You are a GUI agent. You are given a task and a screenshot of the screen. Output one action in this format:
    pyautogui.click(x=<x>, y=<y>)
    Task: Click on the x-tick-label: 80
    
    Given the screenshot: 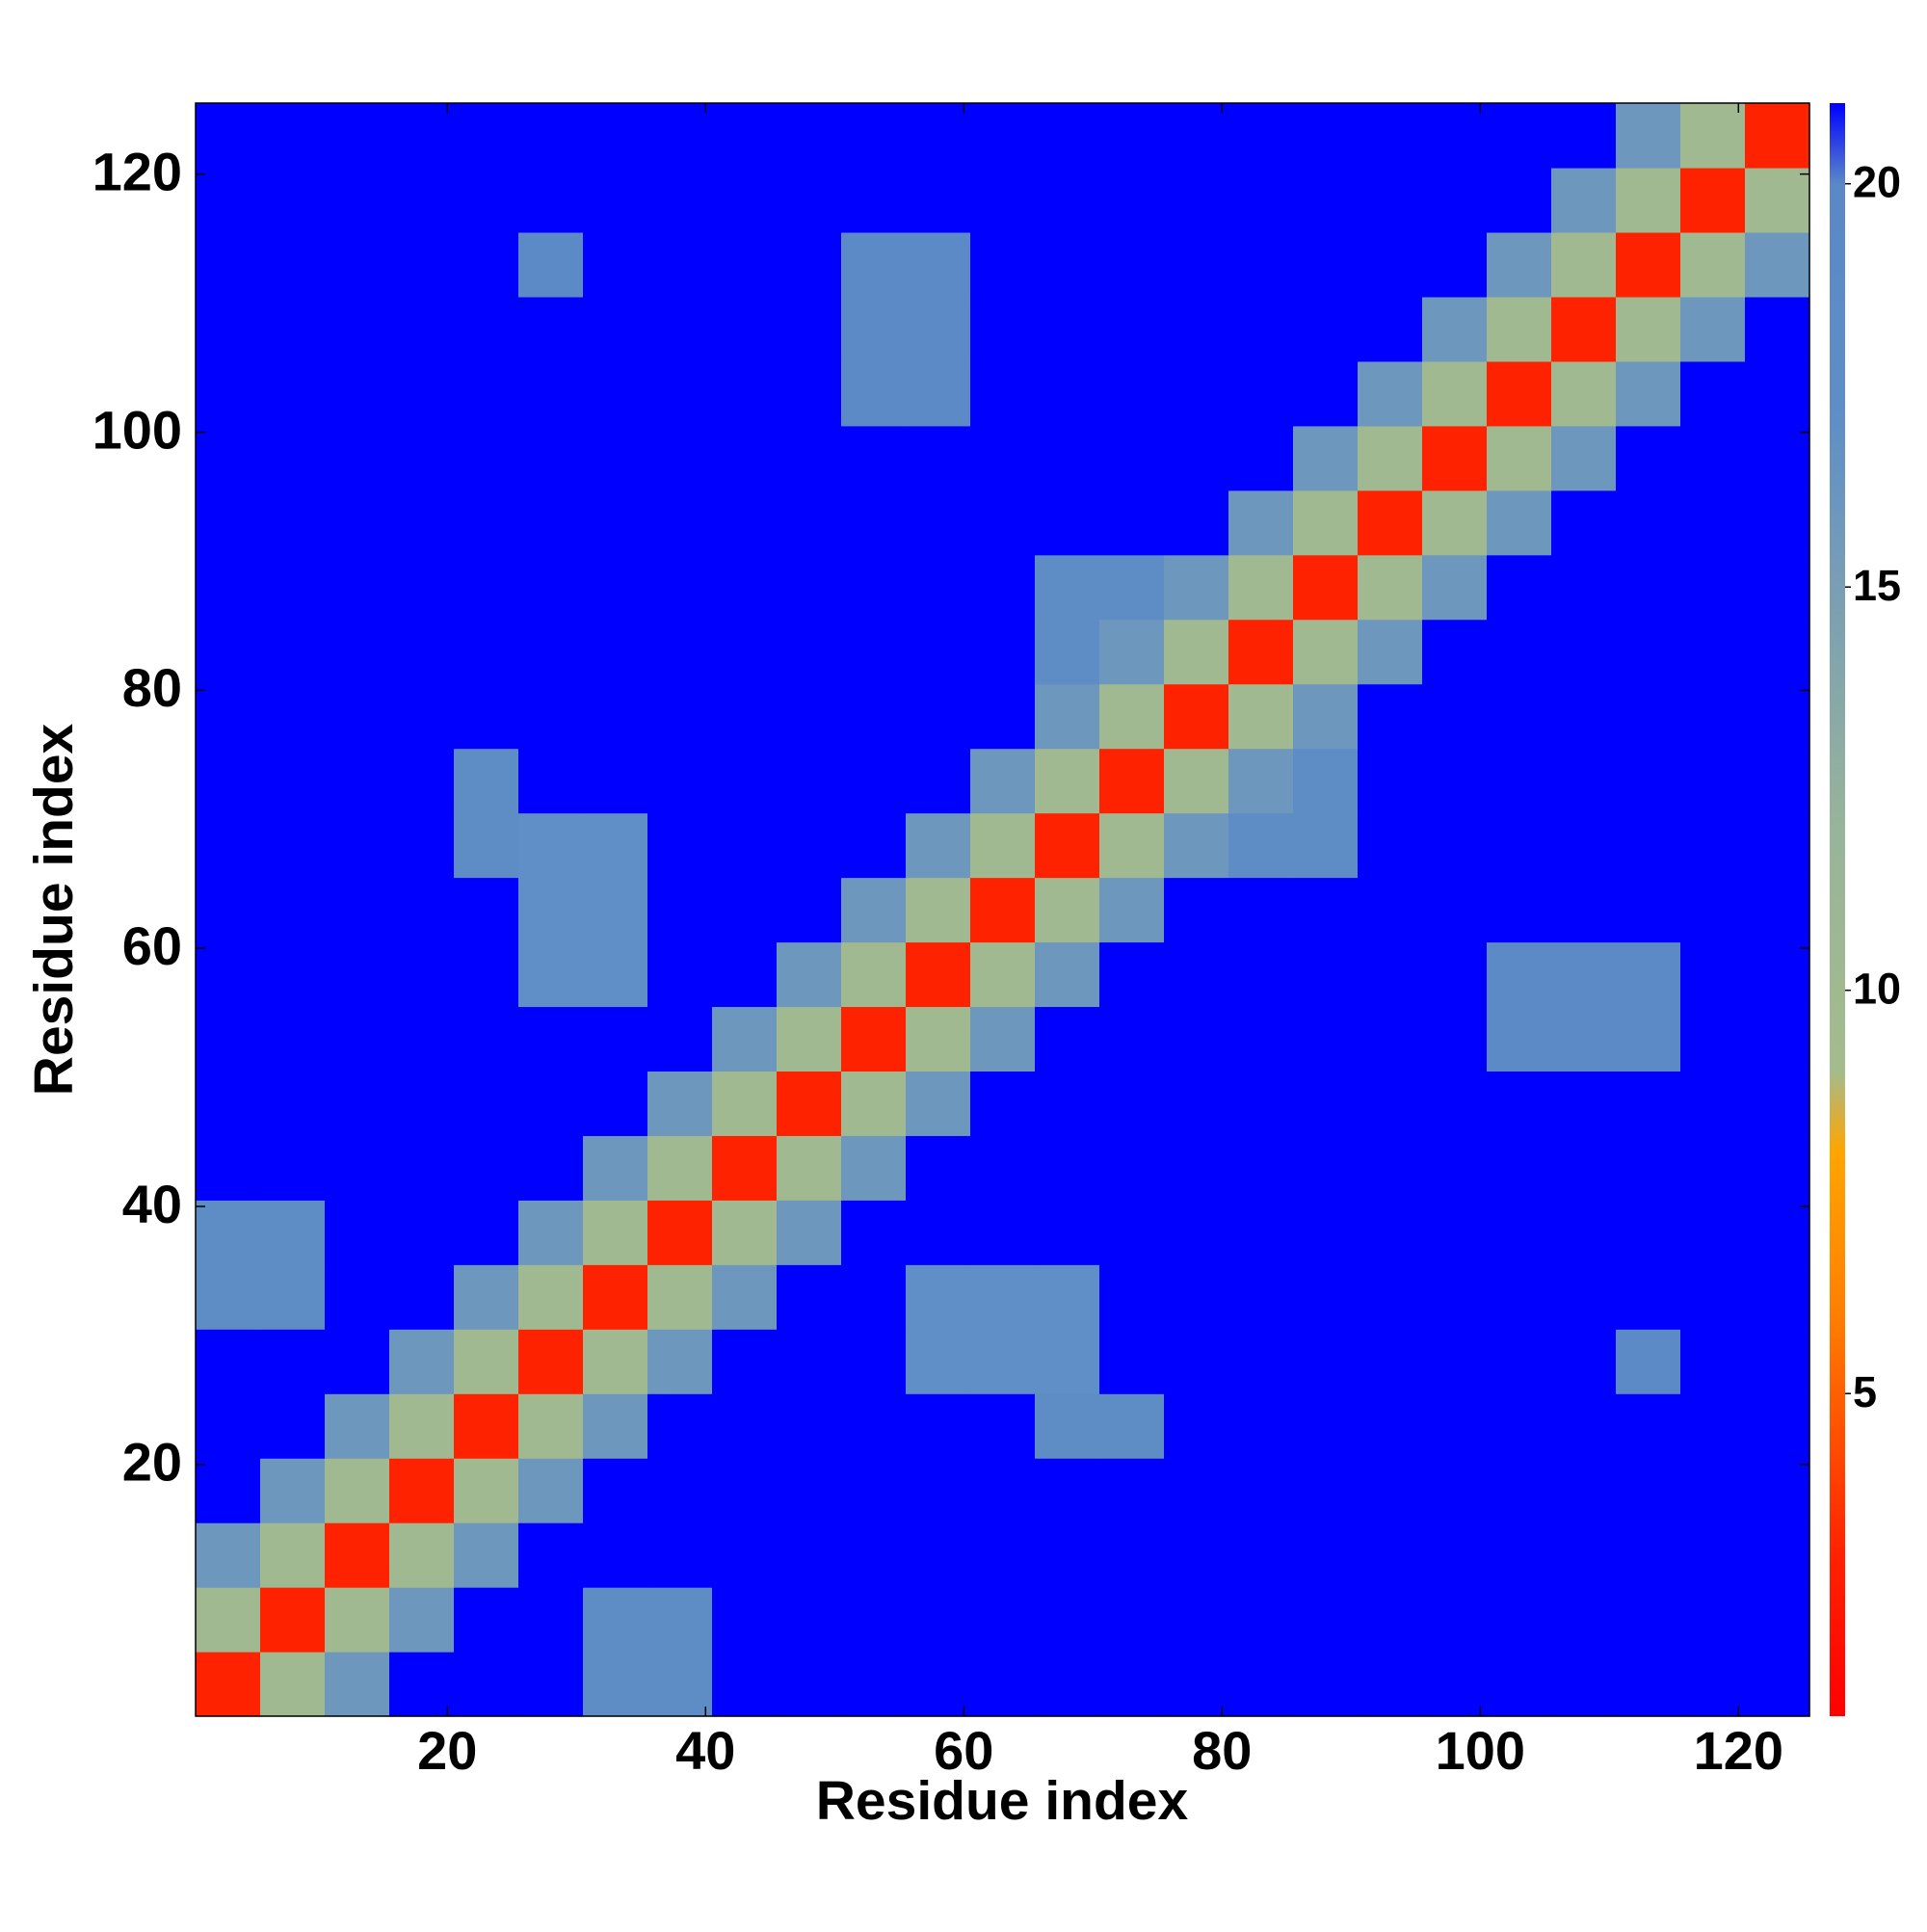 What is the action you would take?
    pyautogui.click(x=1222, y=1750)
    